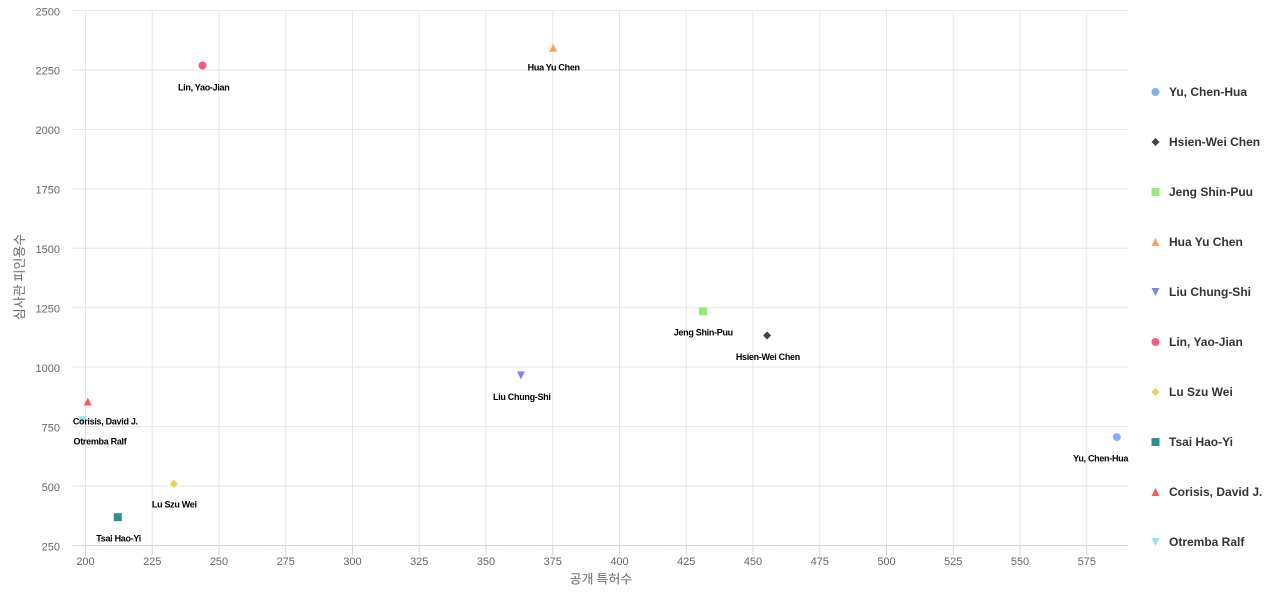 The image size is (1280, 600). Describe the element at coordinates (48, 310) in the screenshot. I see `svg-text: 1250` at that location.